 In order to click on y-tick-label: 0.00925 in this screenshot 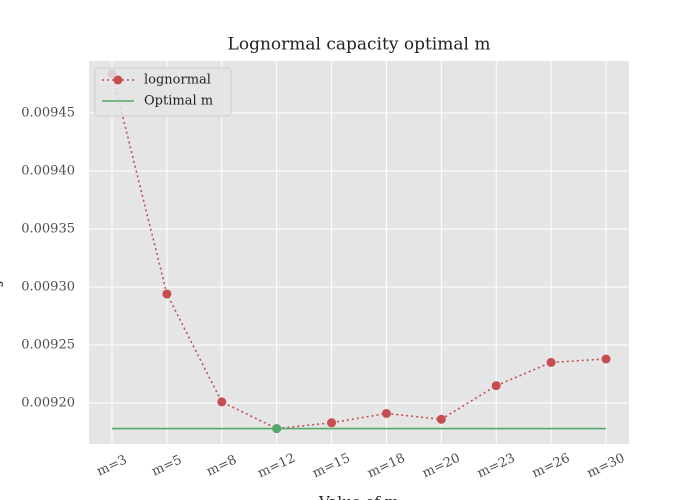, I will do `click(48, 345)`.